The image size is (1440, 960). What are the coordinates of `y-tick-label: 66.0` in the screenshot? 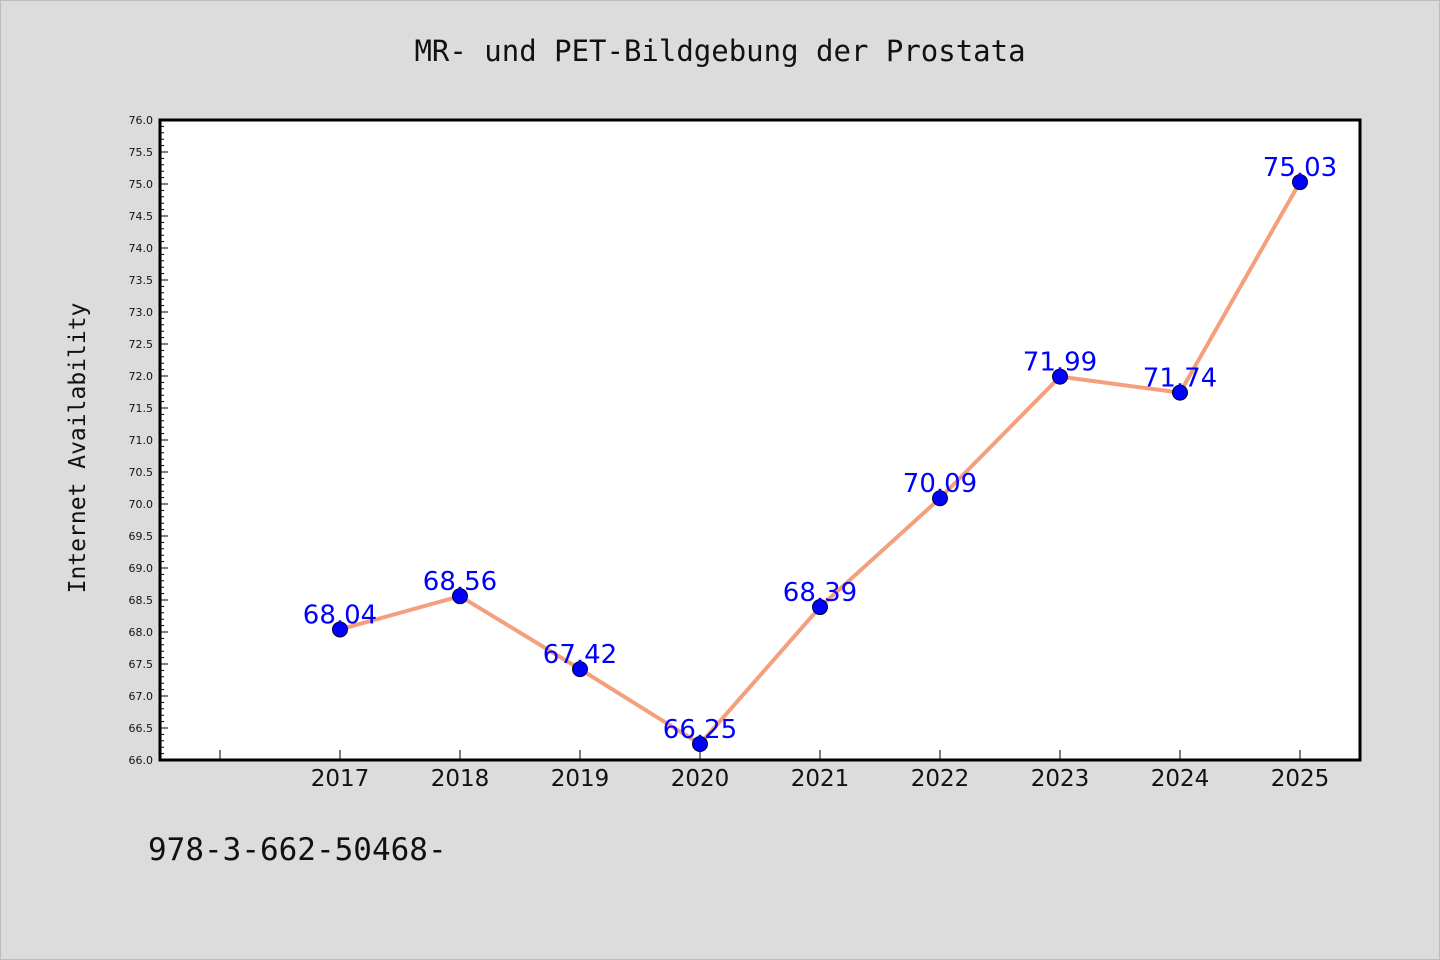 It's located at (141, 760).